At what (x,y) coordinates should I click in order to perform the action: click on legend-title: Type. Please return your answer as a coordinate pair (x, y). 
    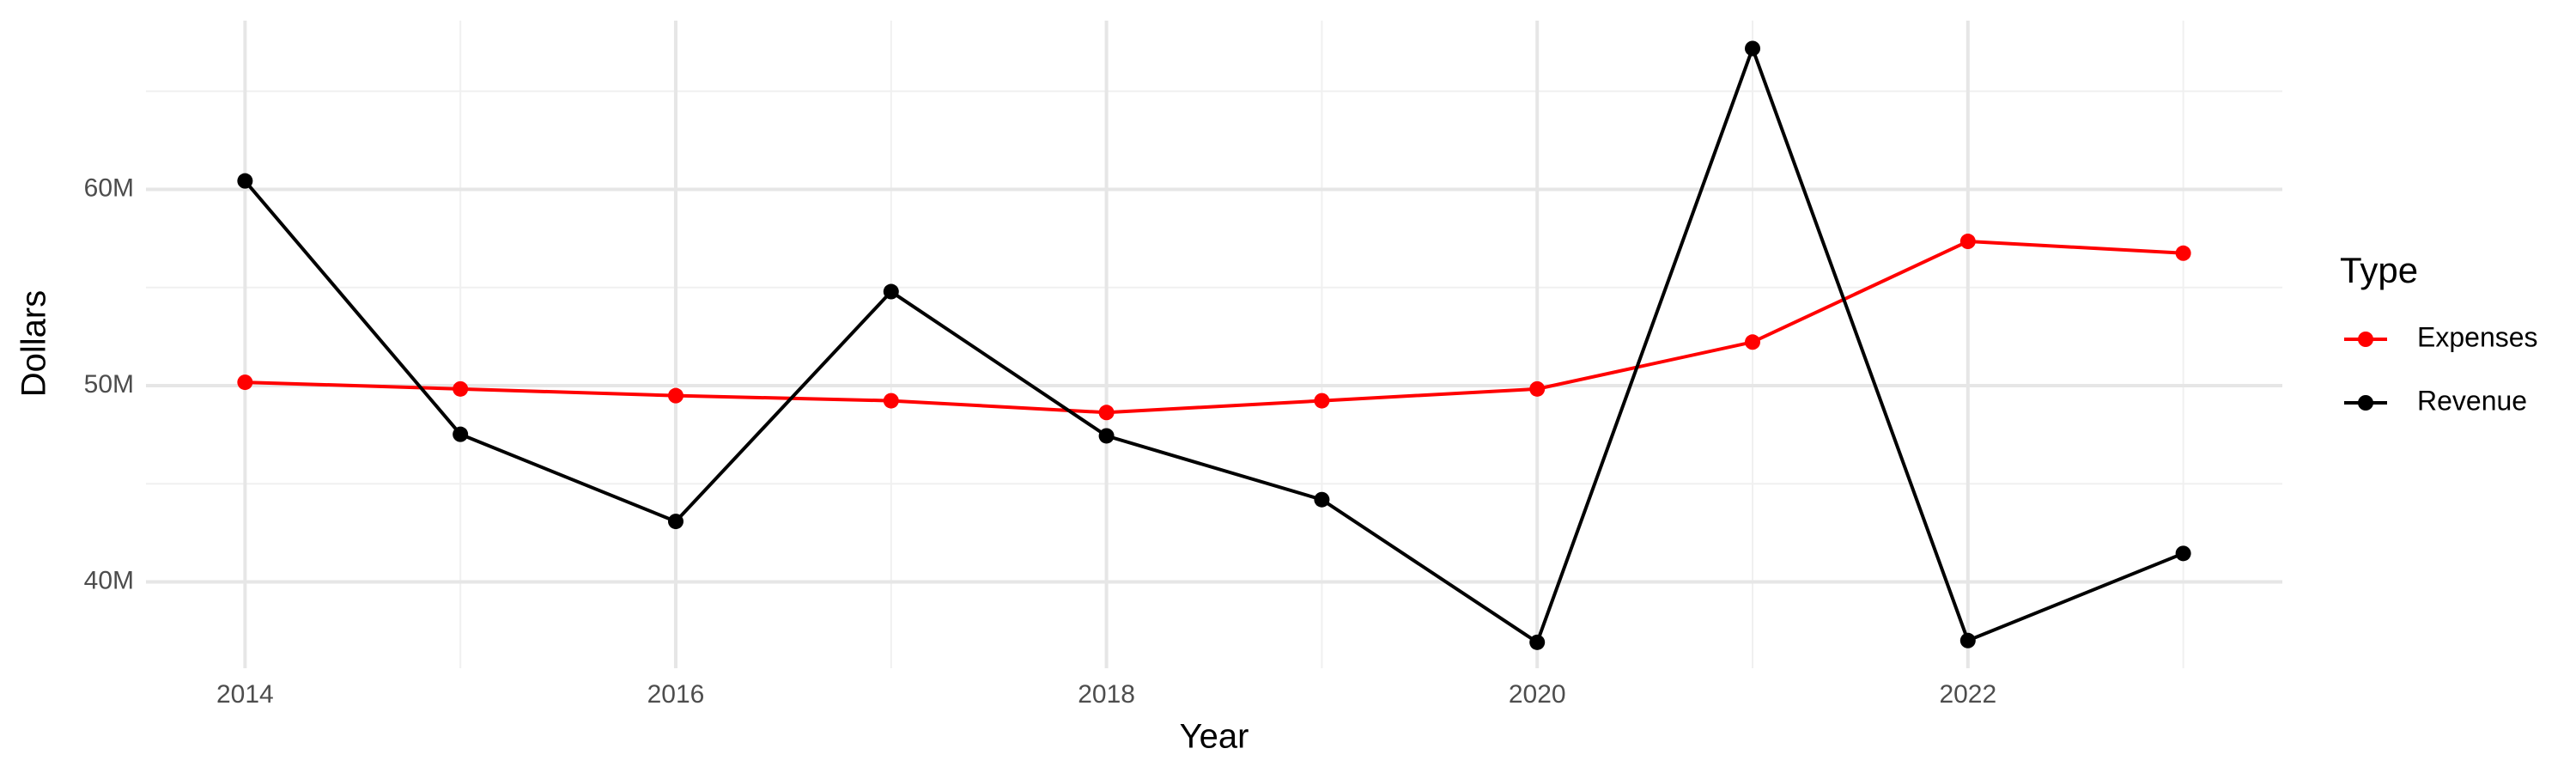
    Looking at the image, I should click on (2379, 270).